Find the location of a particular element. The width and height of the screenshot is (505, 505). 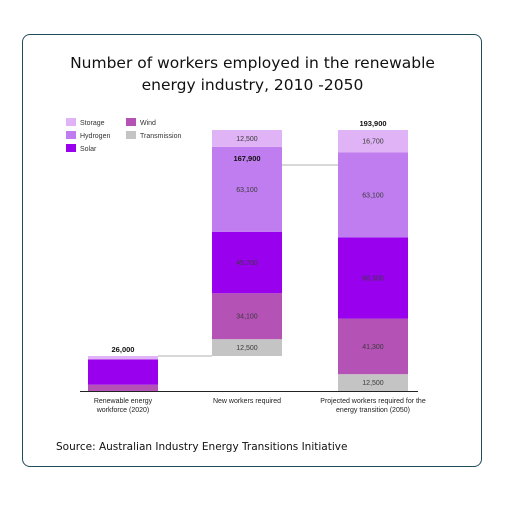

data-label-hydrogen-1: 63,100 is located at coordinates (247, 190).